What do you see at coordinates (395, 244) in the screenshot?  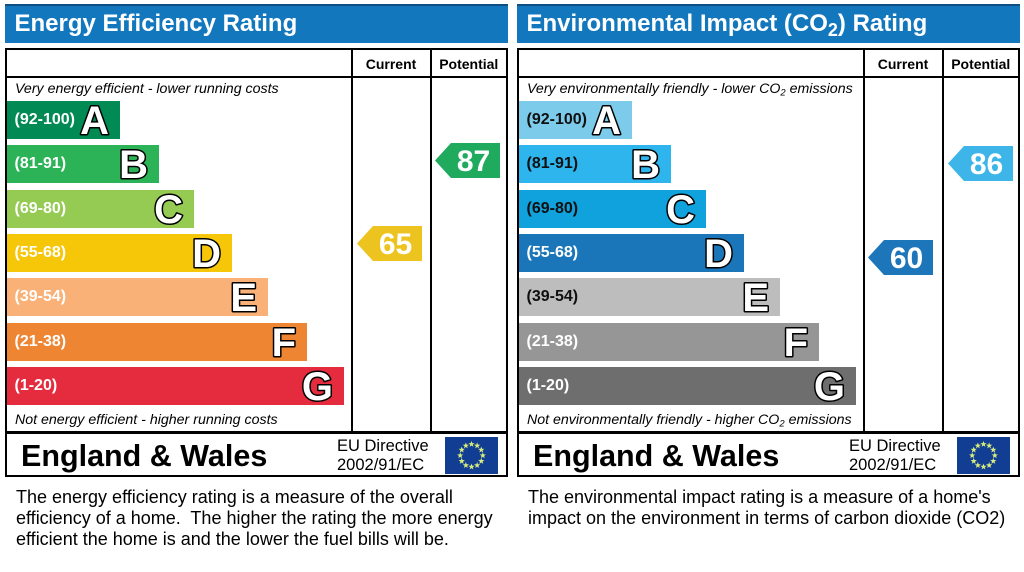 I see `svg-text: 65` at bounding box center [395, 244].